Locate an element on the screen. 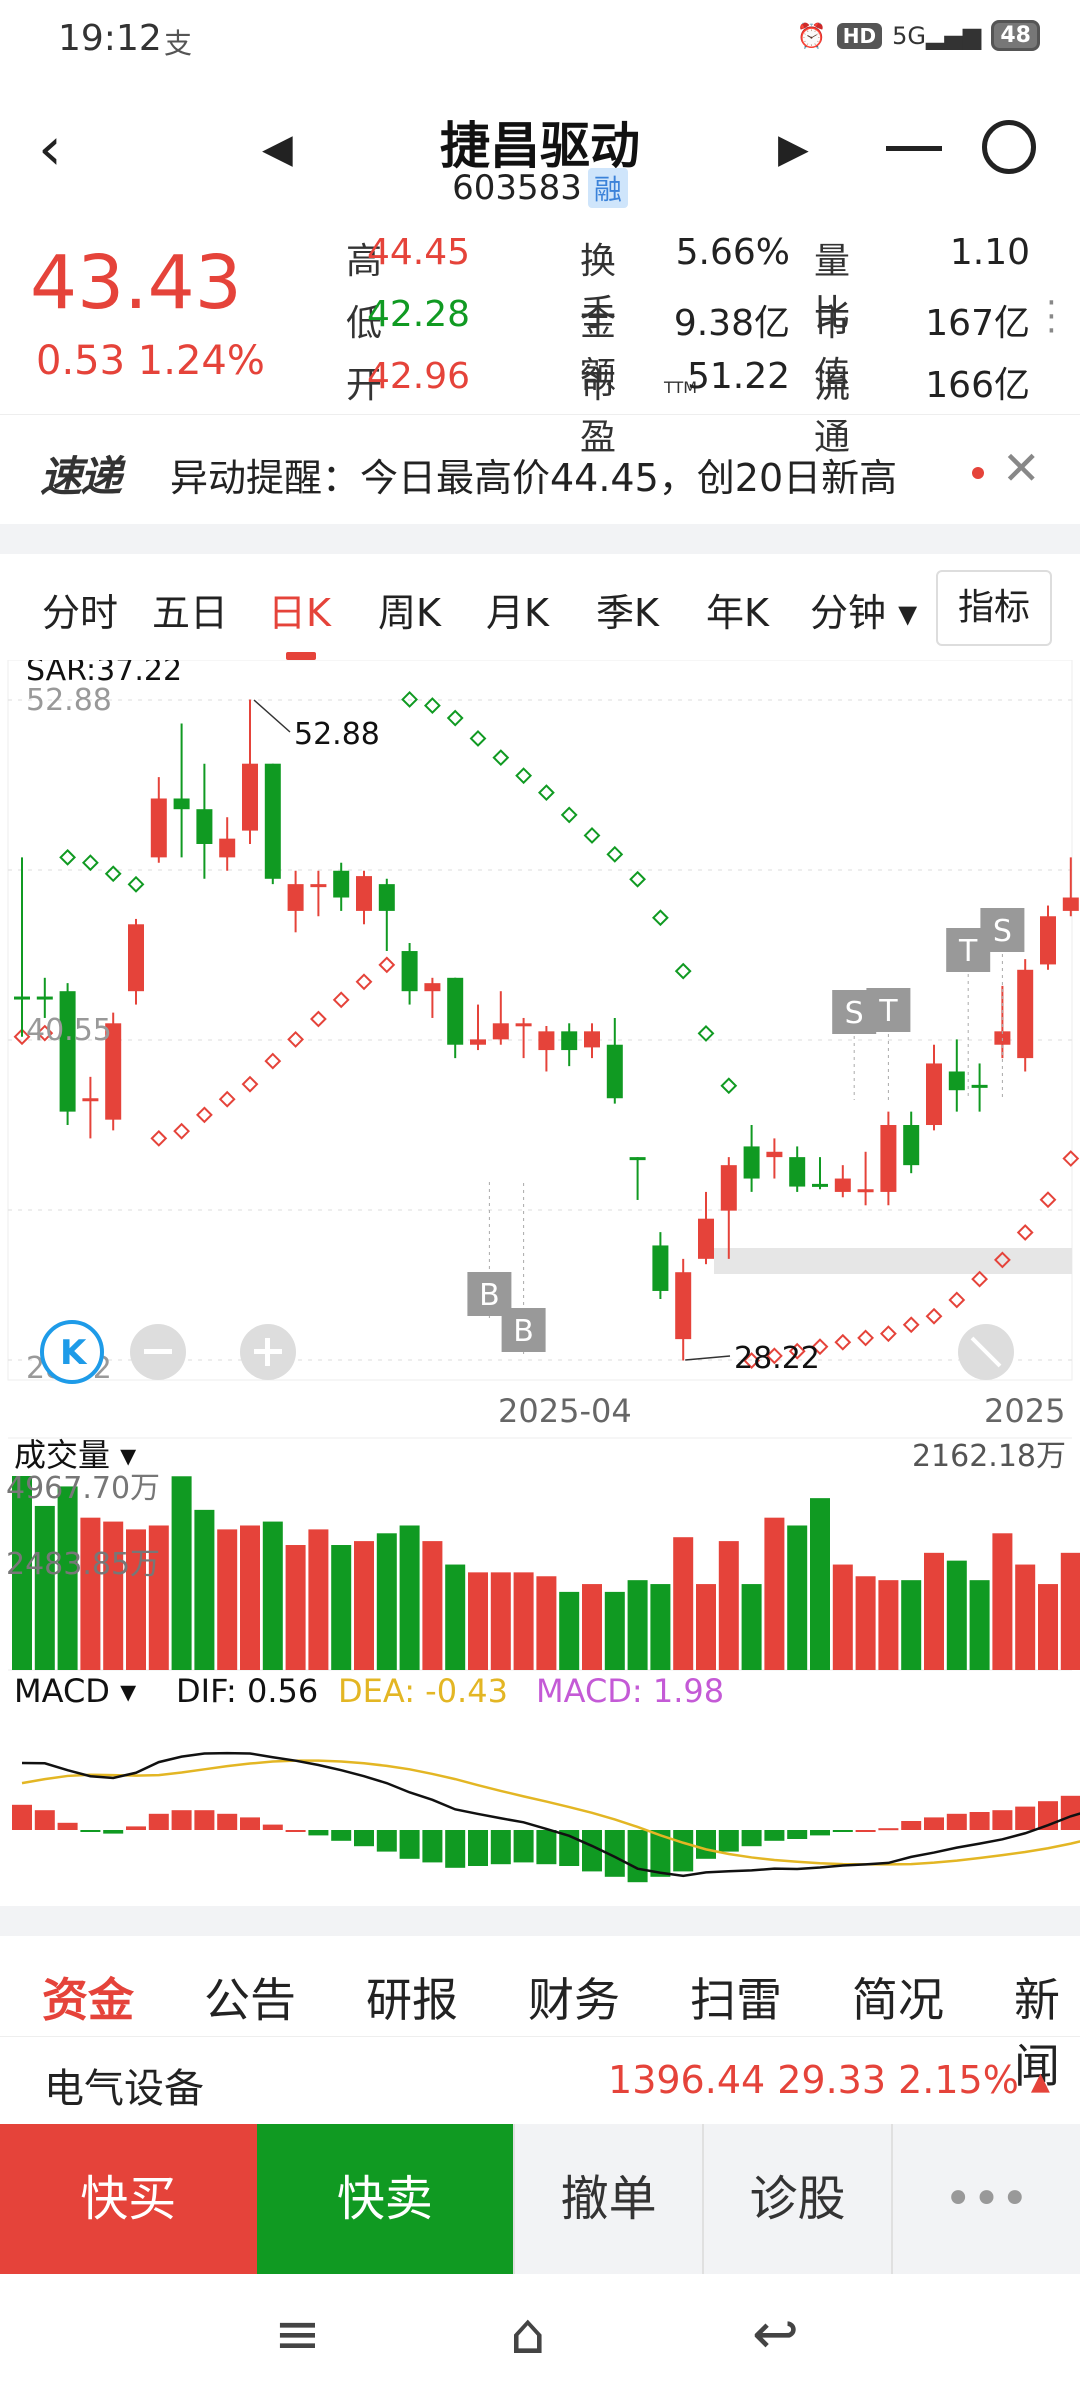 The image size is (1080, 2400). tab-period-7: 分钟 ▾ is located at coordinates (864, 613).